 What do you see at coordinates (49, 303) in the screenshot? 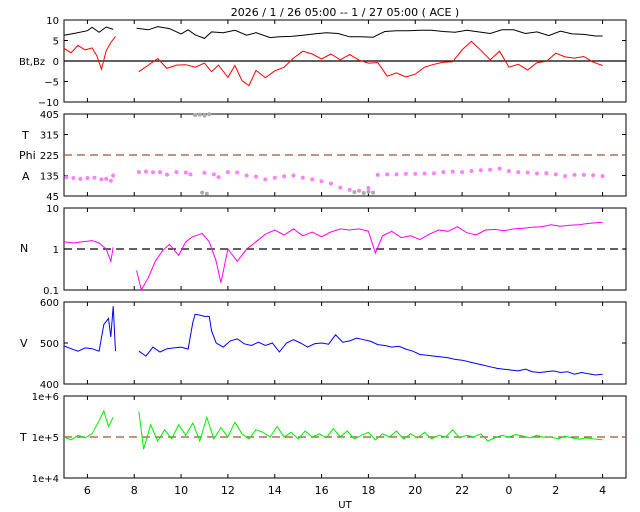
I see `y-tick-label: 600` at bounding box center [49, 303].